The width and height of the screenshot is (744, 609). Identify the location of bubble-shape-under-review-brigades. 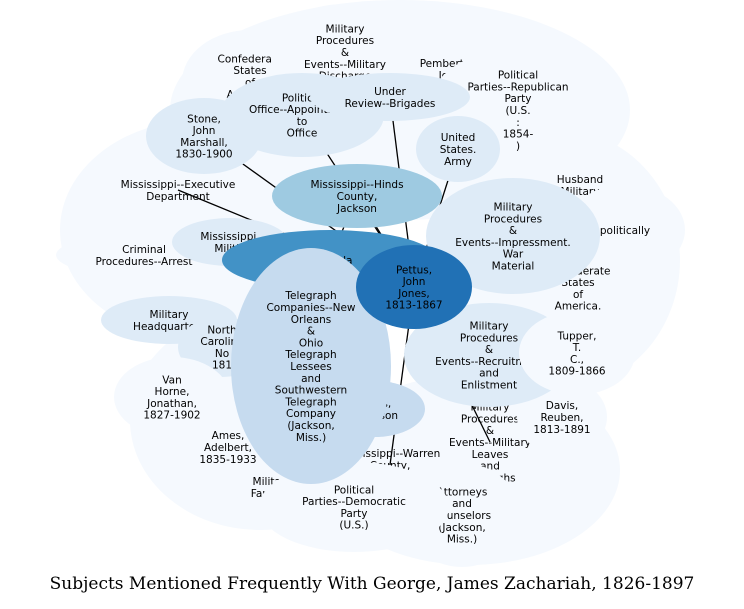
(390, 97).